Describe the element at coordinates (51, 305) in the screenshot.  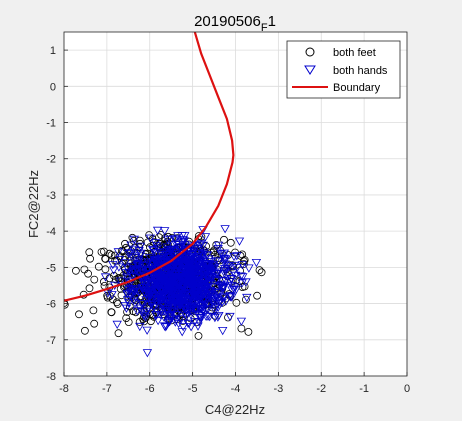
I see `y-tick-label: -6` at that location.